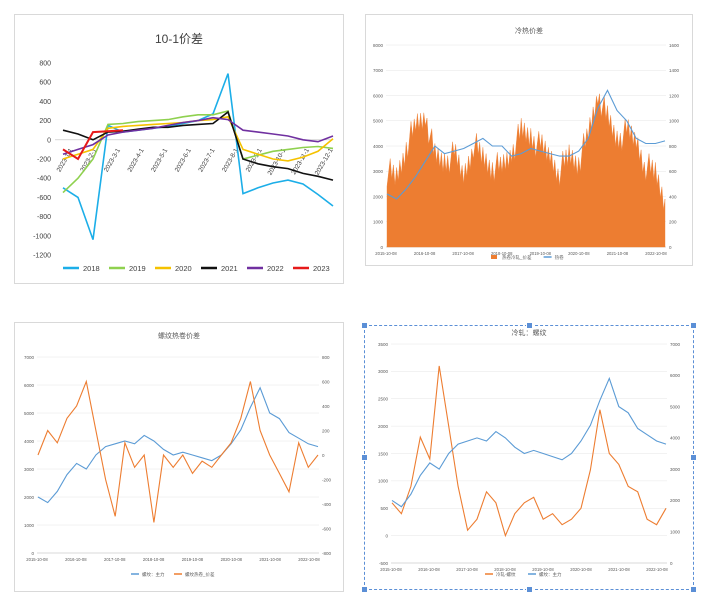  Describe the element at coordinates (673, 222) in the screenshot. I see `right-y-tick-label: 200` at that location.